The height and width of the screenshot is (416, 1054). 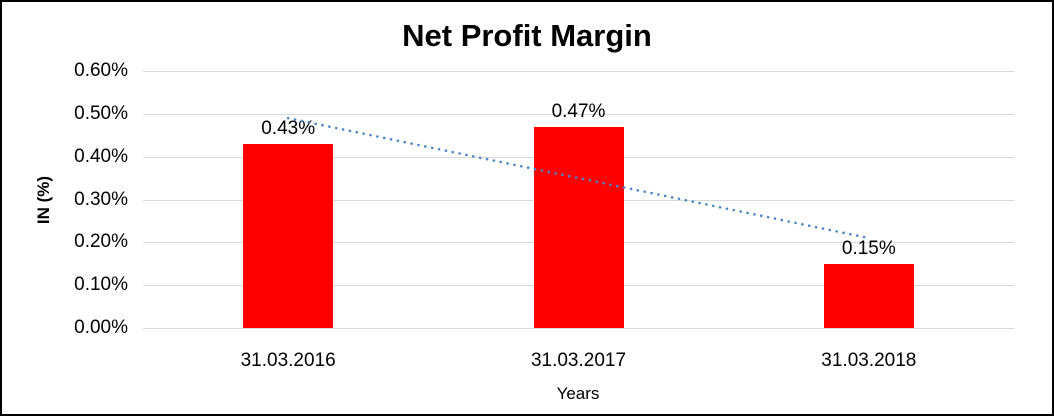 I want to click on y-tick-label: 0.30%, so click(x=101, y=199).